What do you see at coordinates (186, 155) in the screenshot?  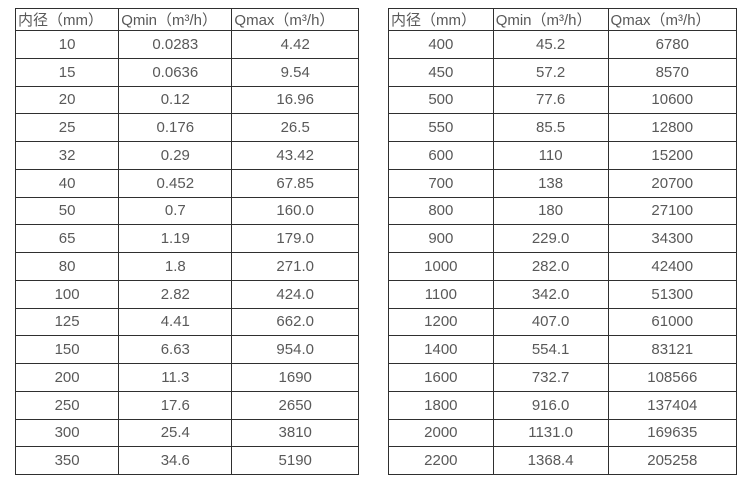 I see `table-row: 32 0.29 43.42` at bounding box center [186, 155].